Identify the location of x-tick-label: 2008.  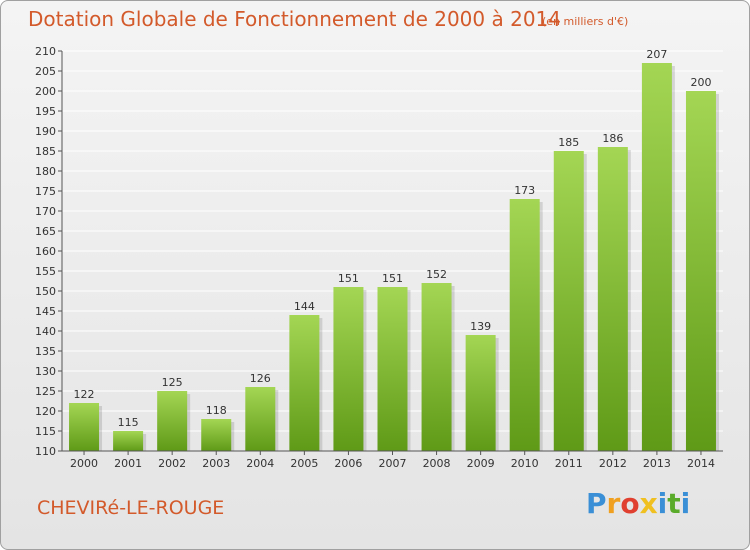
(437, 463).